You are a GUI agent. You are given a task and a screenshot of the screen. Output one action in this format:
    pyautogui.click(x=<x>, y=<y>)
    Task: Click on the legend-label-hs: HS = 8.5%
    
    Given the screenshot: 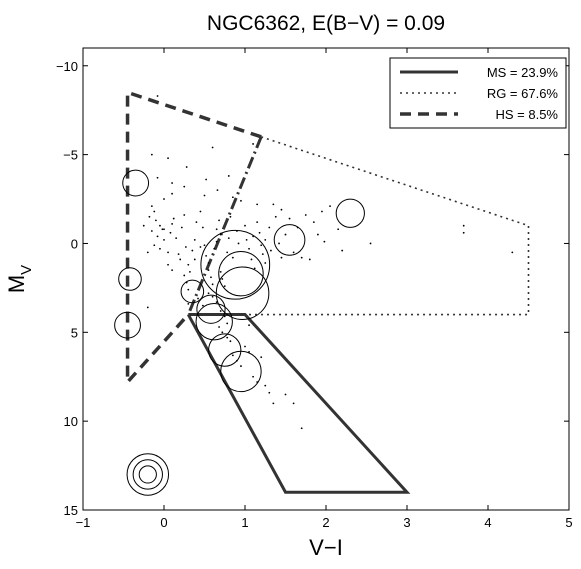 What is the action you would take?
    pyautogui.click(x=526, y=114)
    